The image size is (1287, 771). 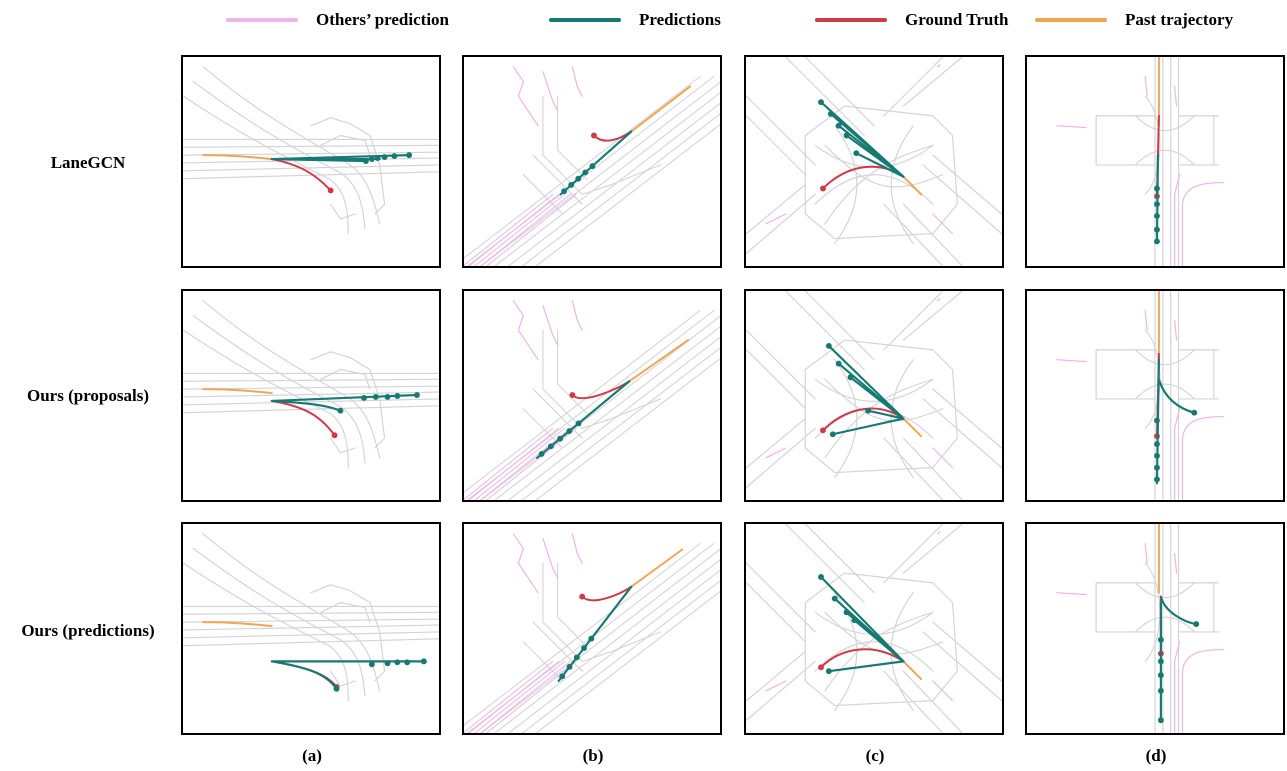 I want to click on panel-predictions-a, so click(x=311, y=628).